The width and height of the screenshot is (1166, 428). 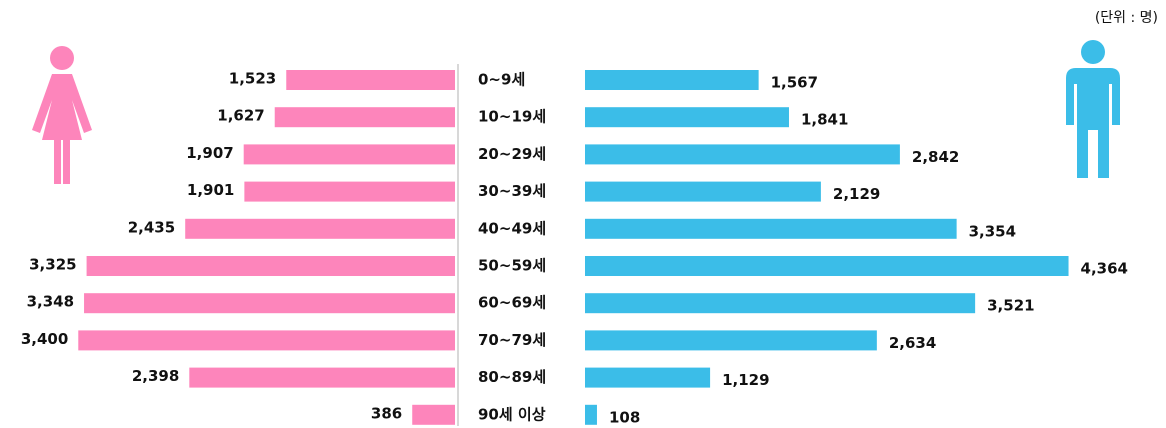 What do you see at coordinates (1104, 269) in the screenshot?
I see `value-label: 4,364` at bounding box center [1104, 269].